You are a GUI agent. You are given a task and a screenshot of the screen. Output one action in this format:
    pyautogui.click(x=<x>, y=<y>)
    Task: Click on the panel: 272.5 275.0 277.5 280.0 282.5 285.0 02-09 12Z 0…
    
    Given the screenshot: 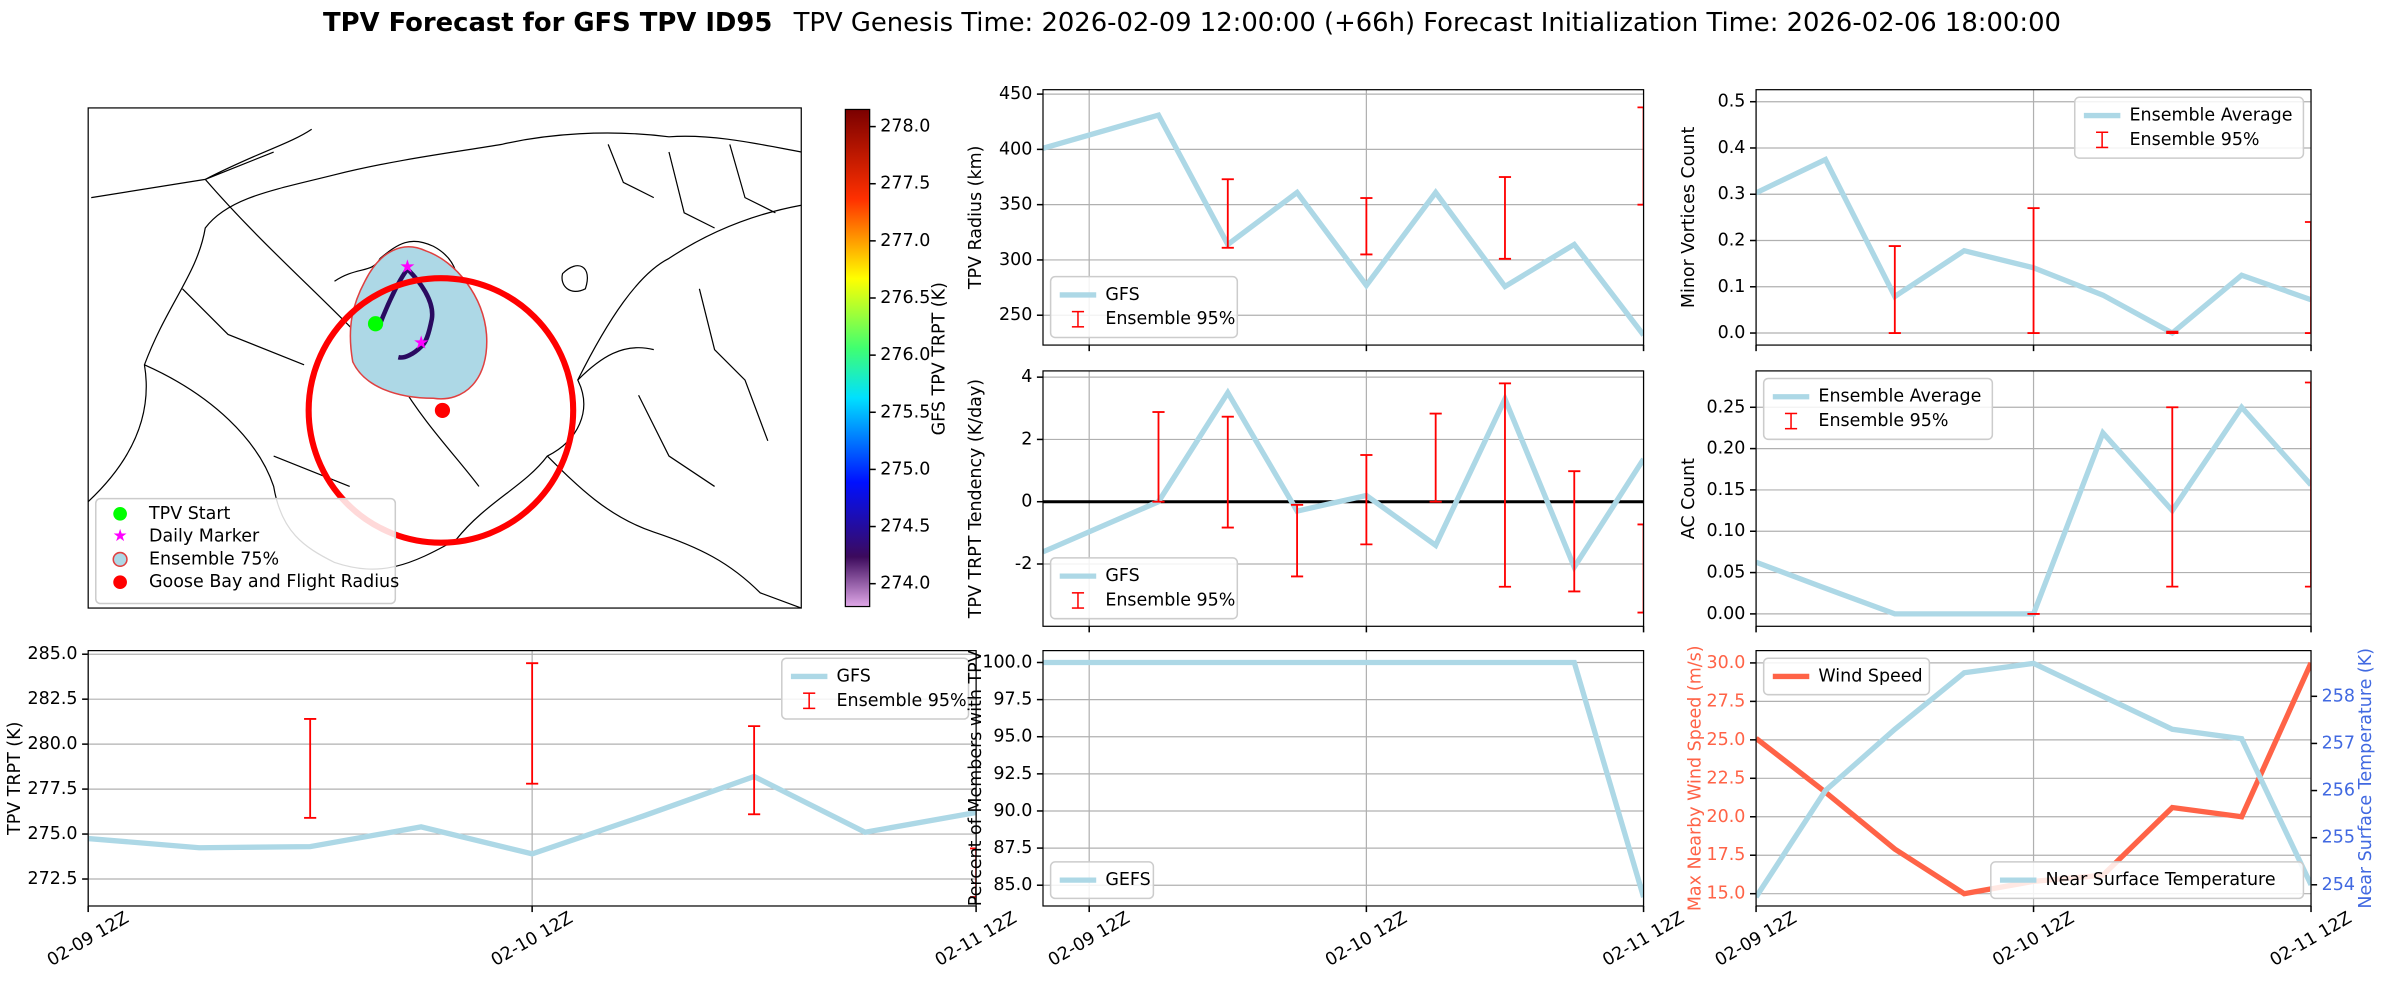 What is the action you would take?
    pyautogui.click(x=512, y=807)
    